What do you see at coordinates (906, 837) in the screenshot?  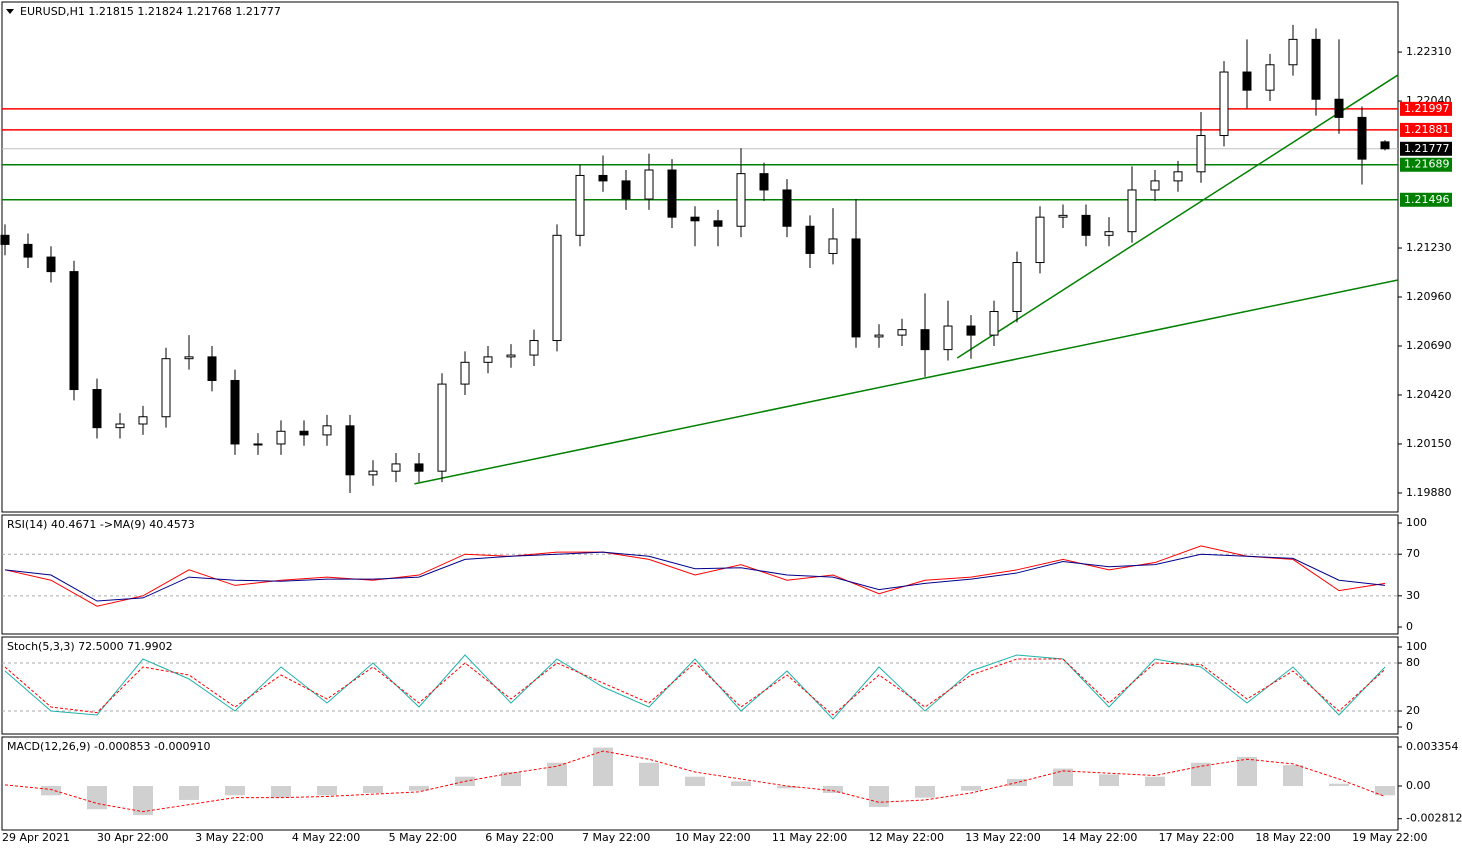 I see `x-tick-label: 12 May 22:00` at bounding box center [906, 837].